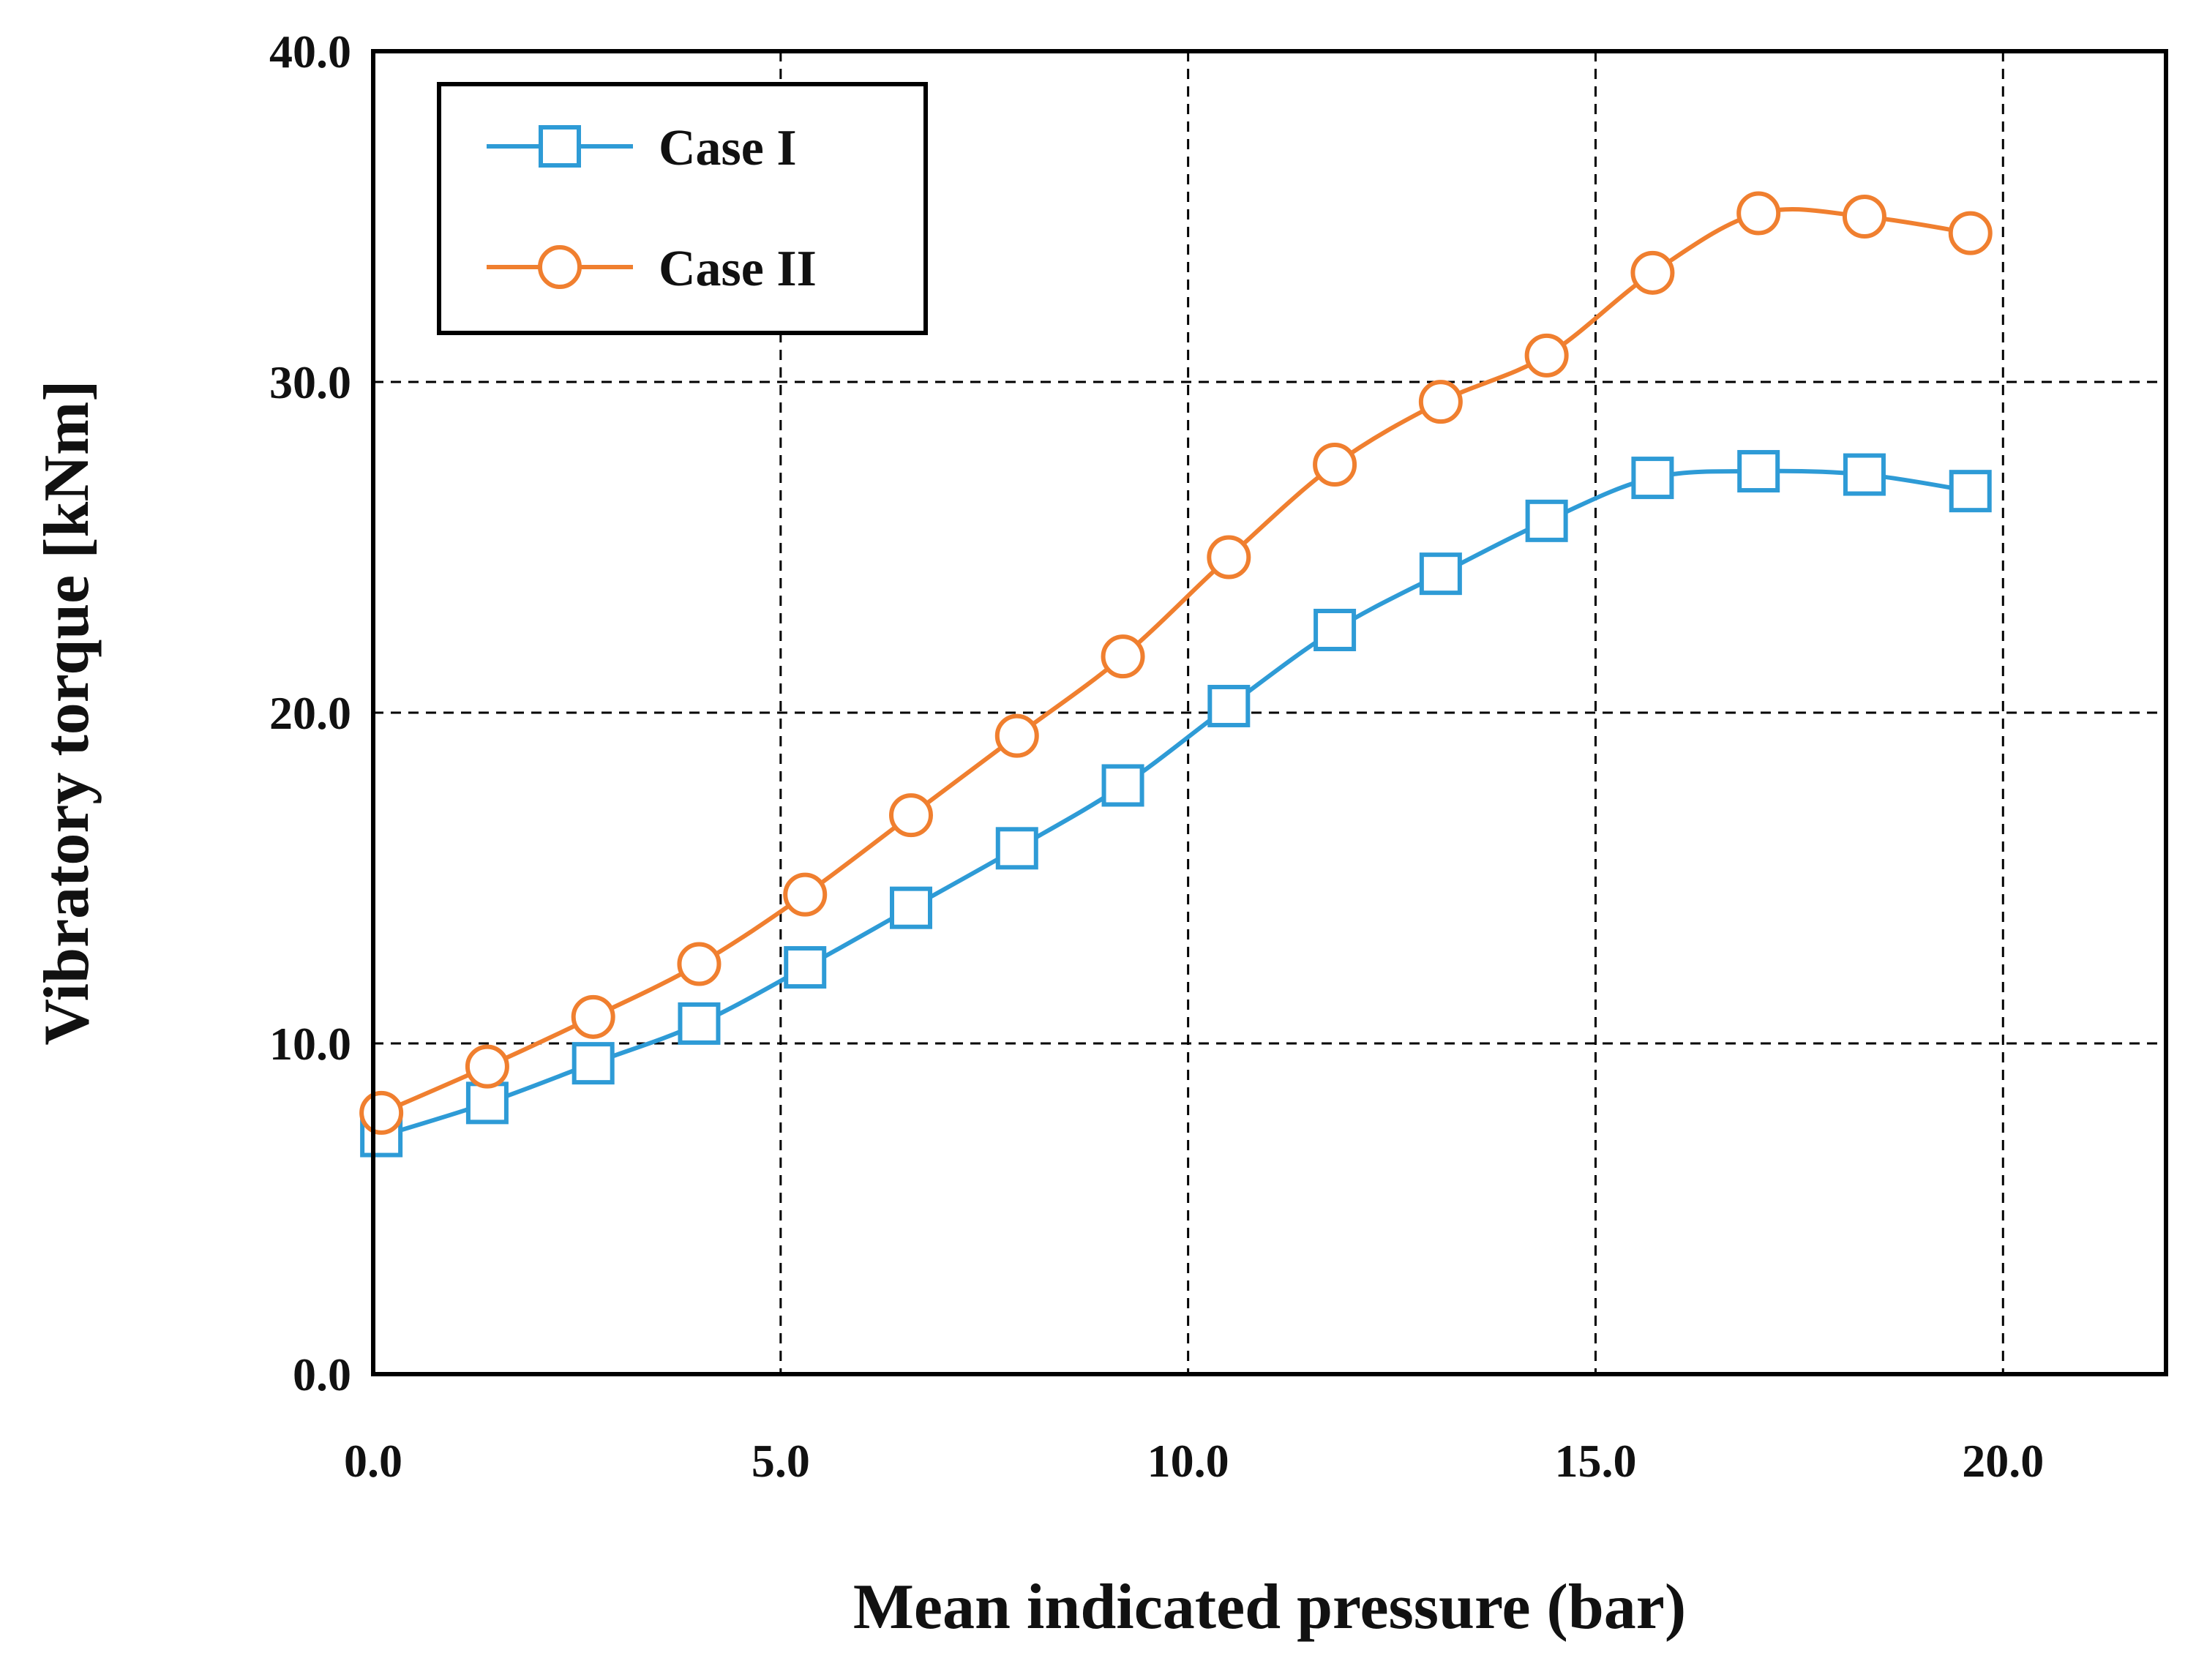 This screenshot has width=2196, height=1680. What do you see at coordinates (1270, 1607) in the screenshot?
I see `x-axis-title: Mean indicated pressure (bar)` at bounding box center [1270, 1607].